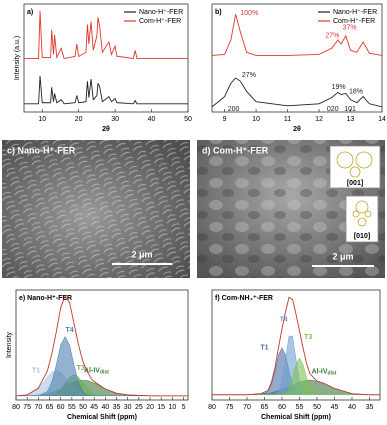 The height and width of the screenshot is (425, 387). What do you see at coordinates (249, 13) in the screenshot?
I see `annotation: 100%` at bounding box center [249, 13].